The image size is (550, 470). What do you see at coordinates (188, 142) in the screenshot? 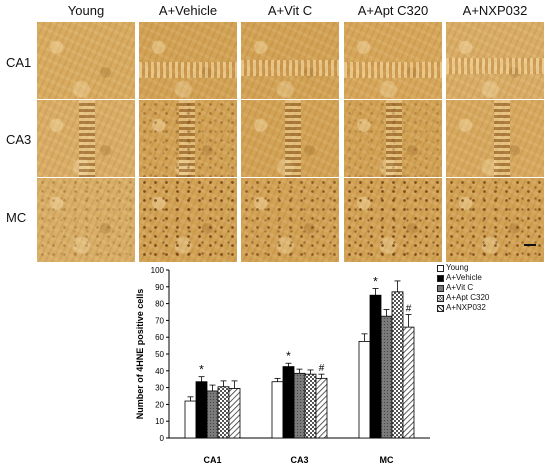
I see `micrograph-ca3-a-vehicle` at bounding box center [188, 142].